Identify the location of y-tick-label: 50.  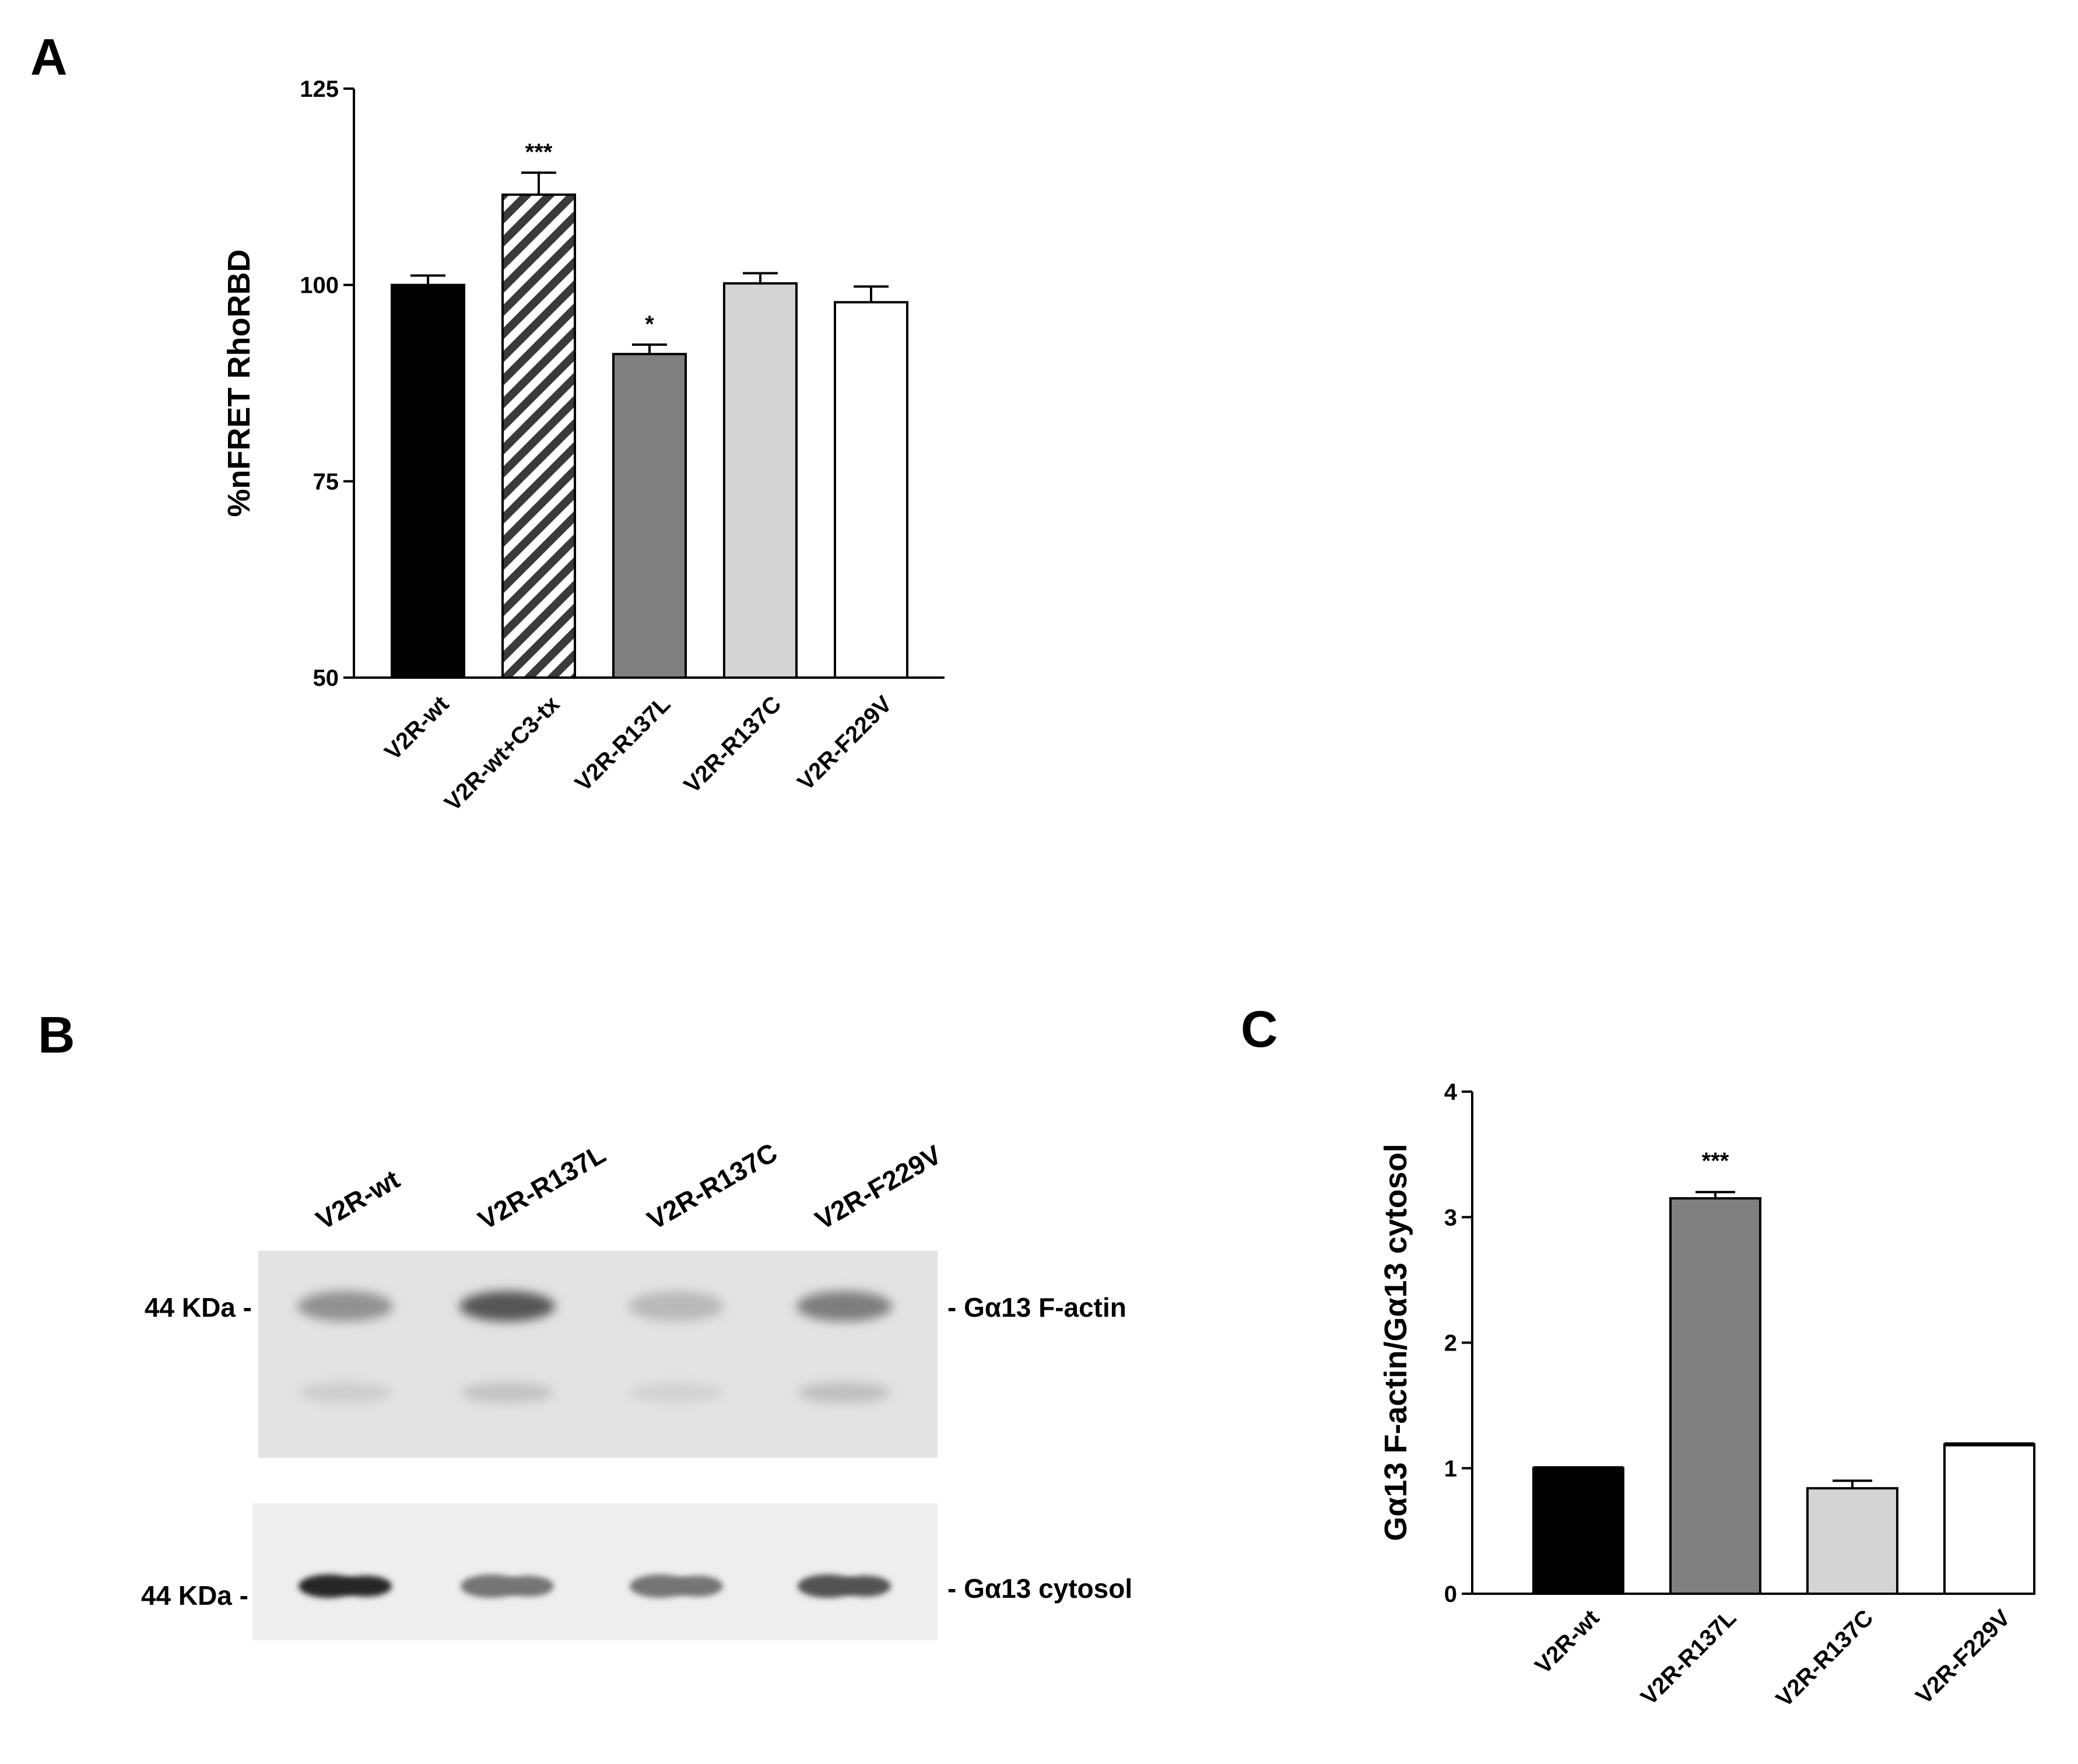
(326, 678).